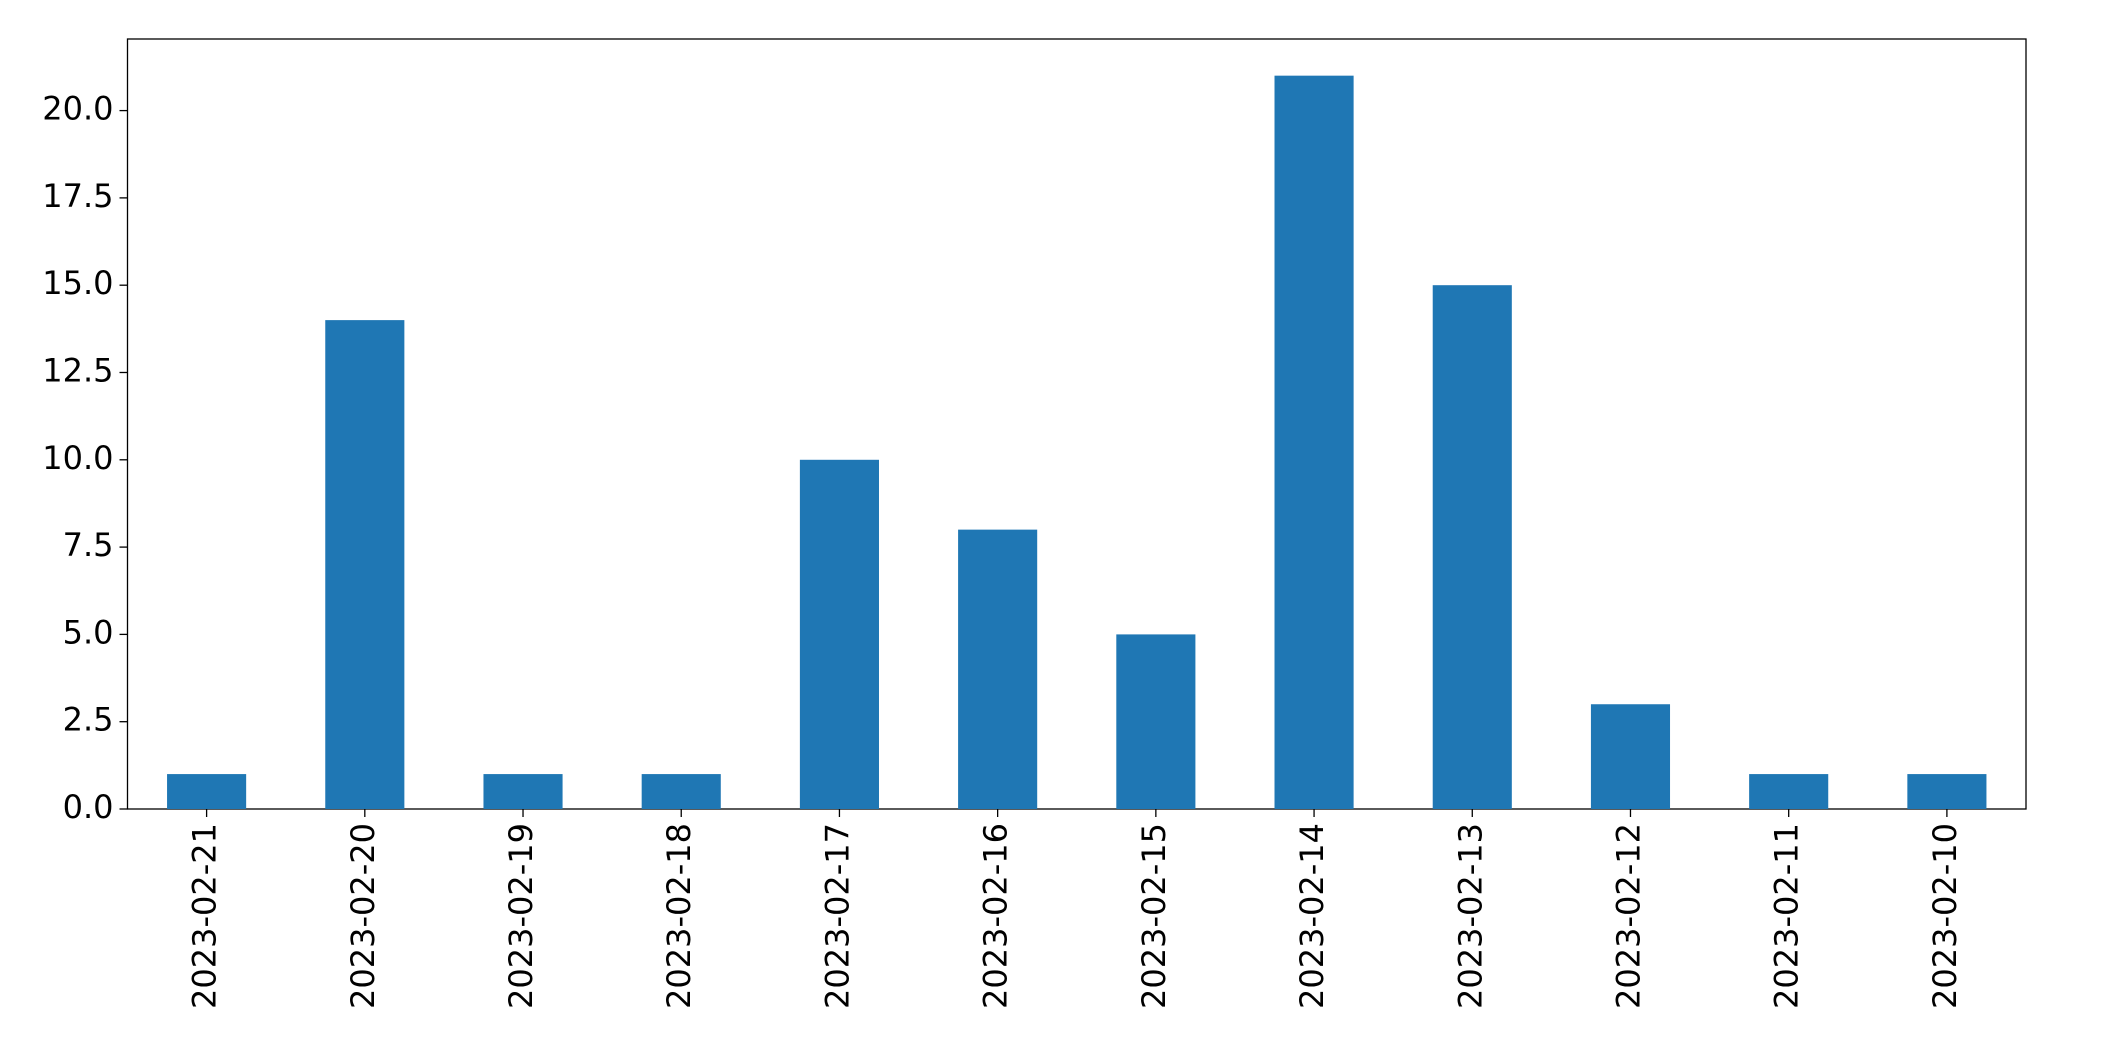 This screenshot has height=1061, width=2104. What do you see at coordinates (77, 370) in the screenshot?
I see `y-tick-label: 12.5` at bounding box center [77, 370].